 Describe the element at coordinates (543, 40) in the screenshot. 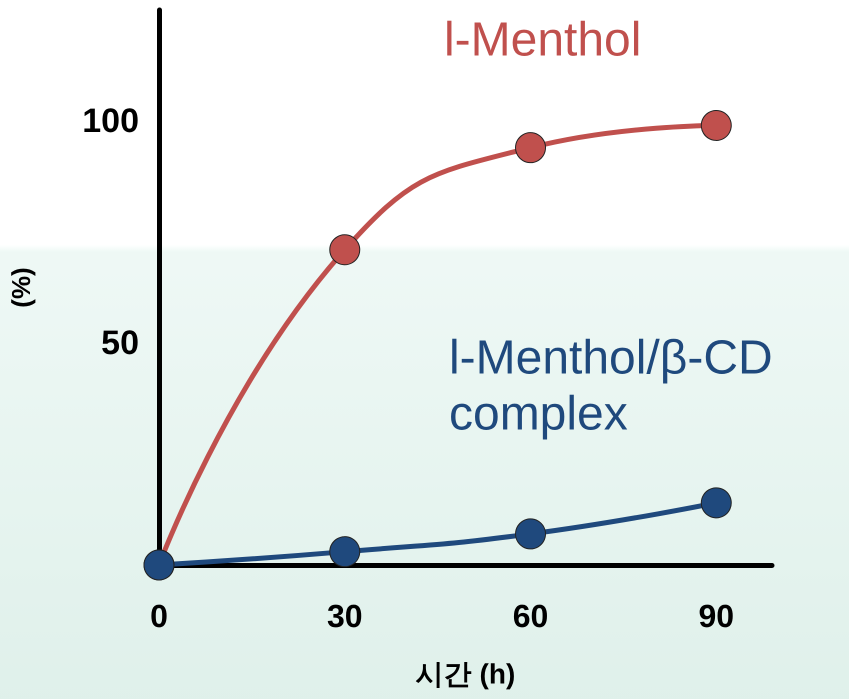

I see `series-label: l-Menthol` at that location.